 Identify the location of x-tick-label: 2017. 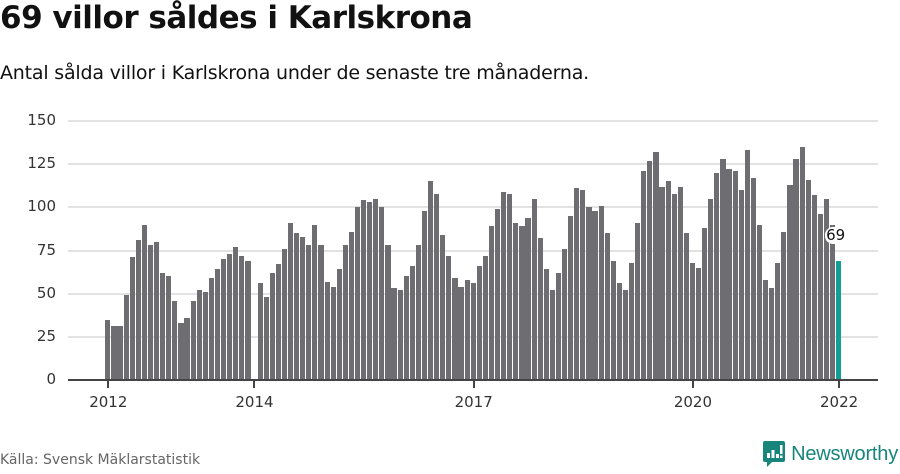
(473, 402).